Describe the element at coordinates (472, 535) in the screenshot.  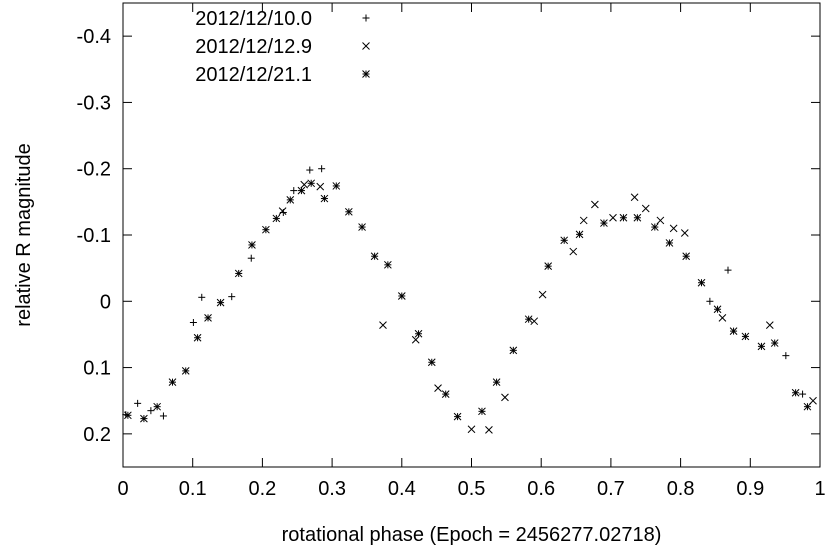
I see `x-axis-label: rotational phase (Epoch = 2456277.02718)` at that location.